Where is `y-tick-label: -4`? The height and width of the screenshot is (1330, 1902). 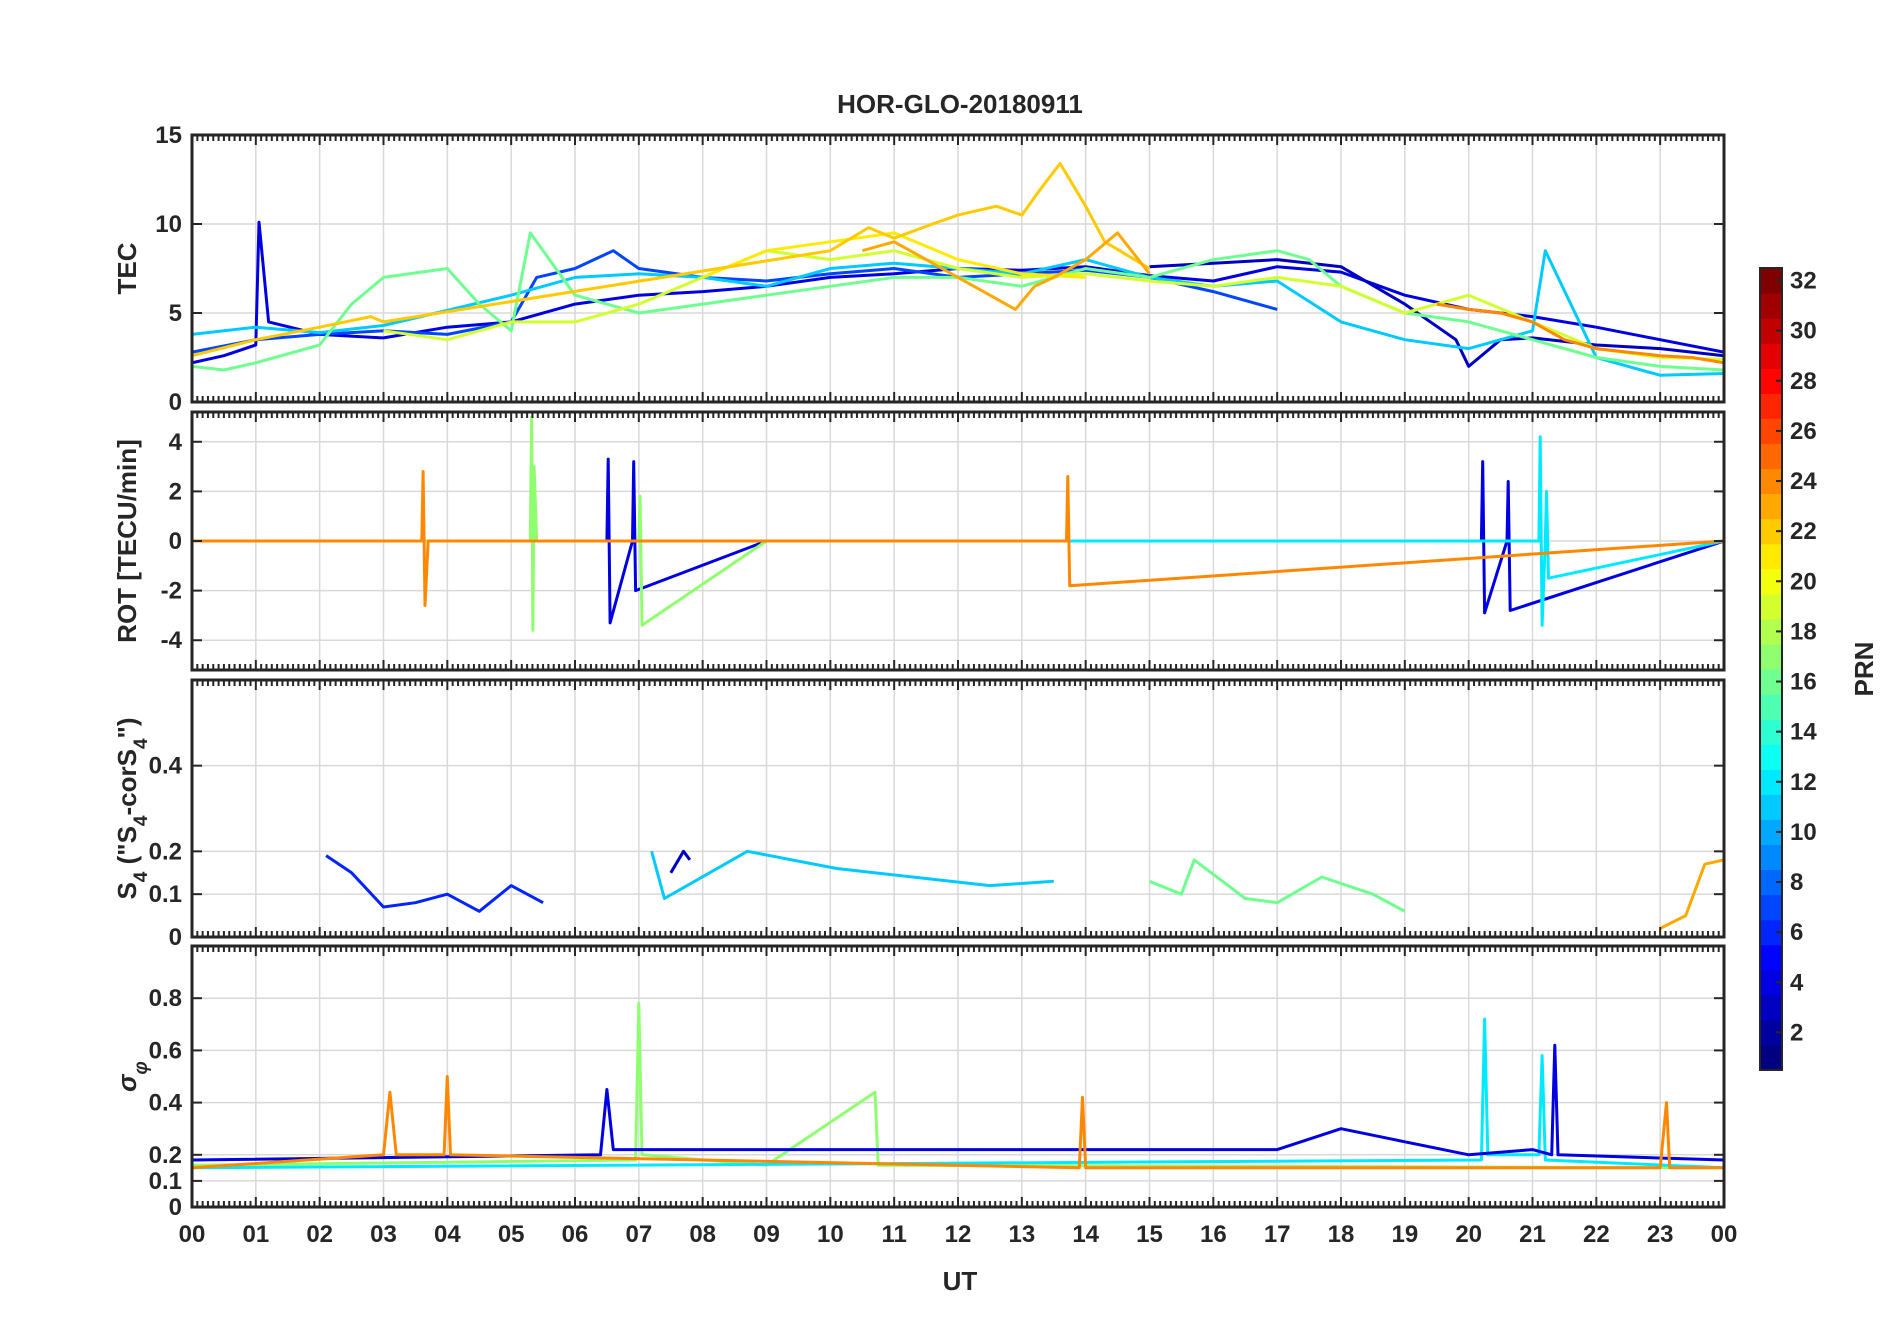 y-tick-label: -4 is located at coordinates (172, 640).